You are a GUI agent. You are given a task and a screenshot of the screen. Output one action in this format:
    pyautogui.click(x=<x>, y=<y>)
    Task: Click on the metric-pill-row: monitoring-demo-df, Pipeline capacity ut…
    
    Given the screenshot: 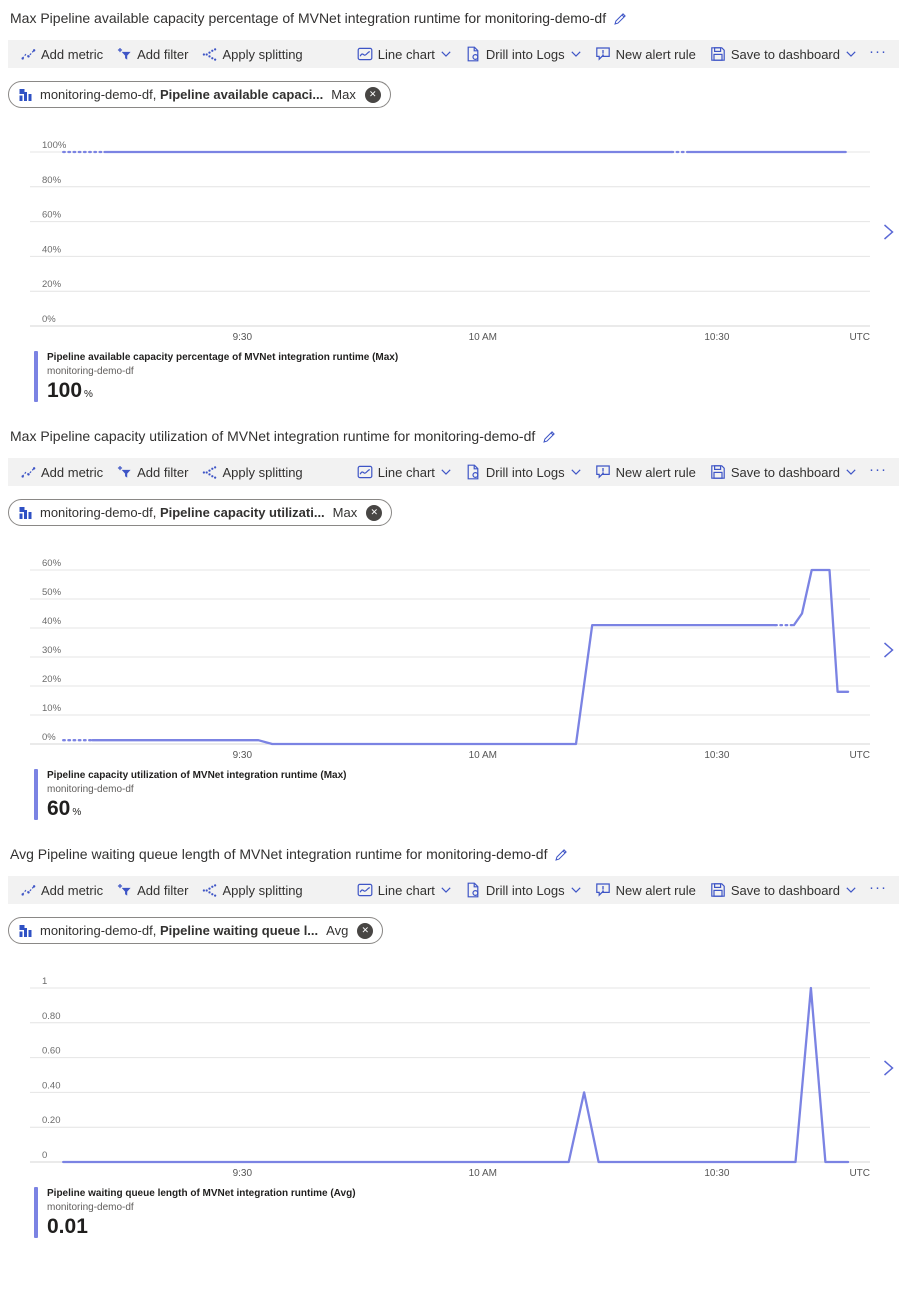 What is the action you would take?
    pyautogui.click(x=453, y=513)
    